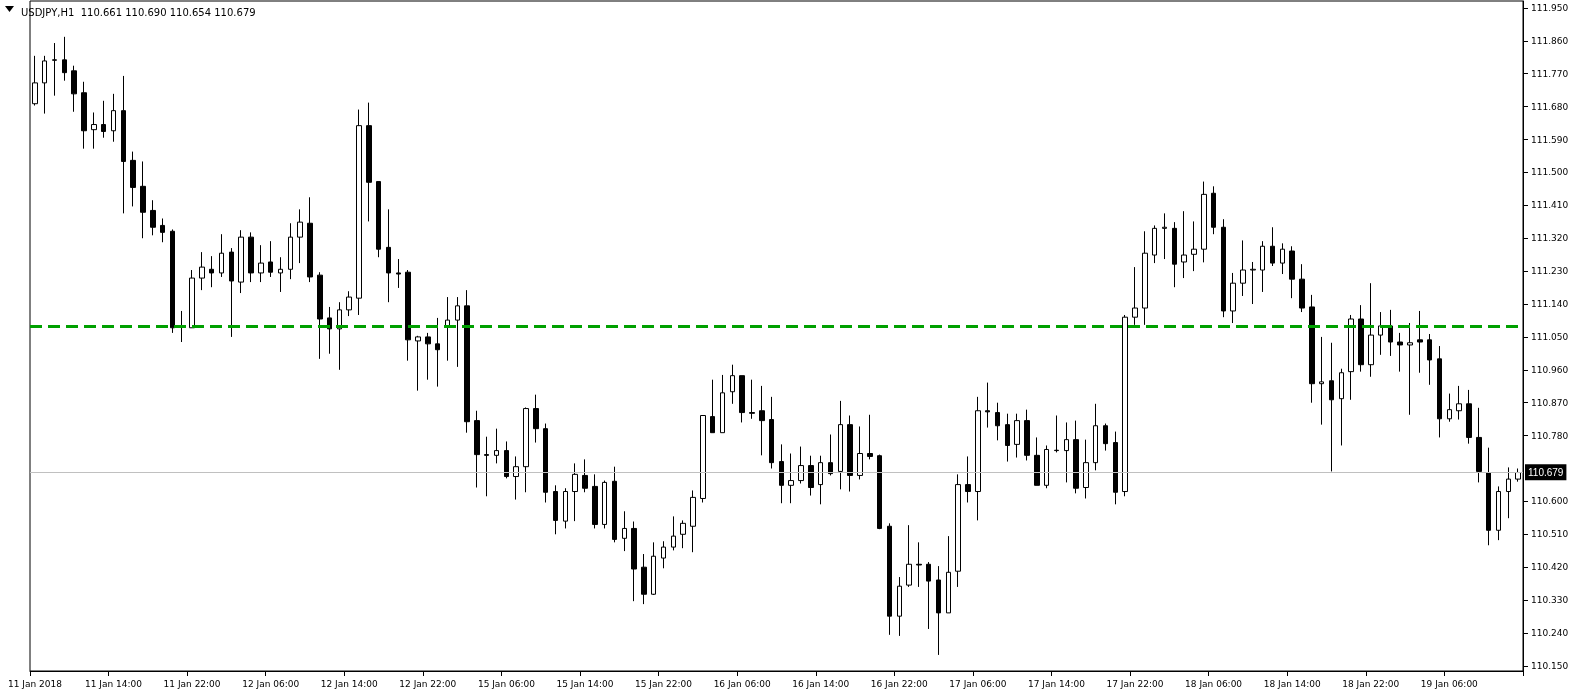  Describe the element at coordinates (35, 683) in the screenshot. I see `x-tick-label: 11 Jan 2018` at that location.